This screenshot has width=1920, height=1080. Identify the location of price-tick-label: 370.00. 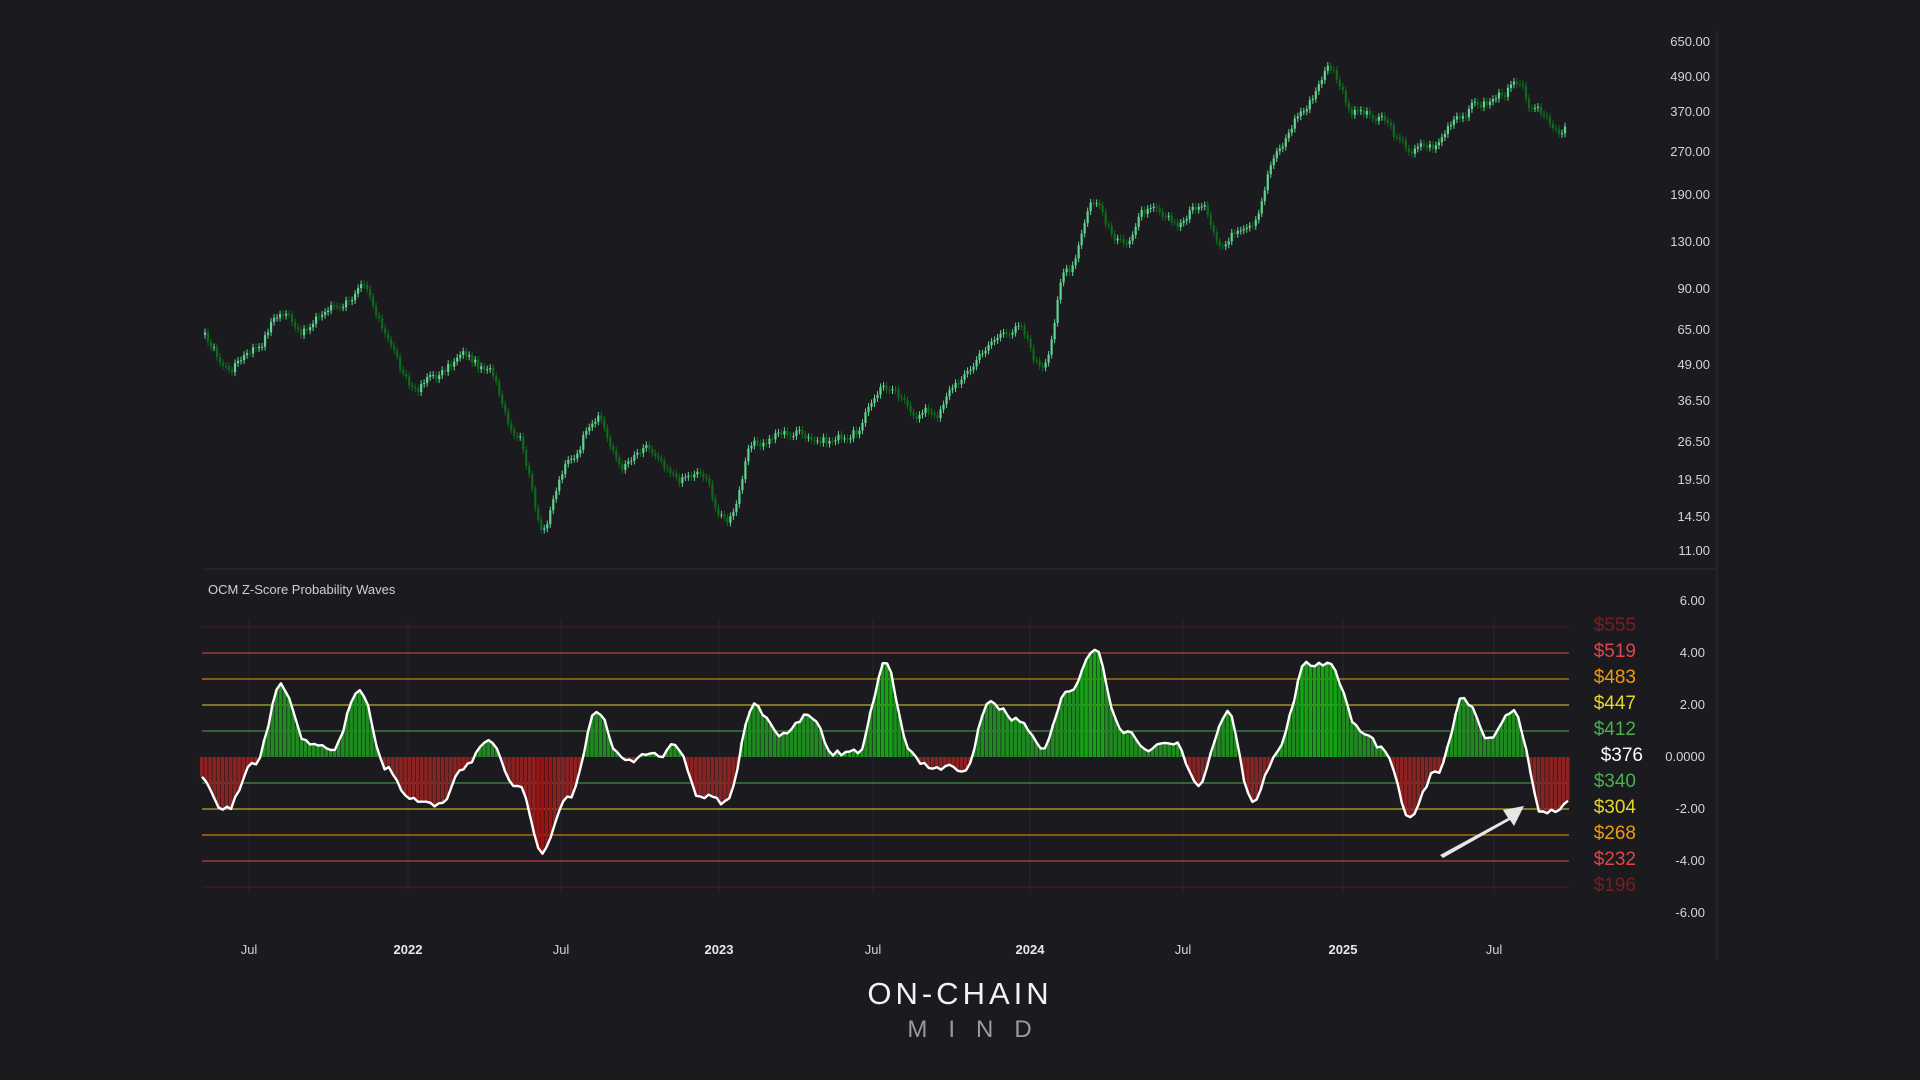
(1690, 111).